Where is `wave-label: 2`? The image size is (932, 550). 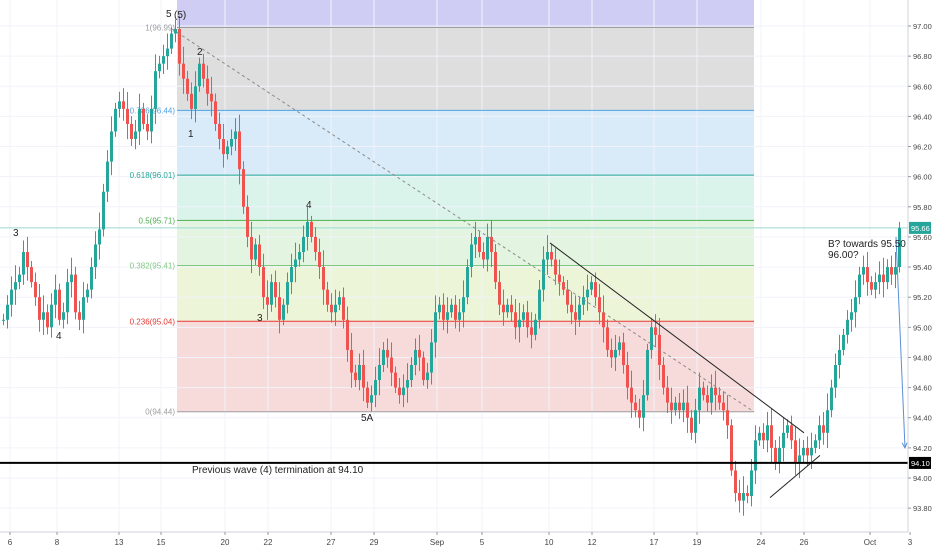
wave-label: 2 is located at coordinates (200, 52).